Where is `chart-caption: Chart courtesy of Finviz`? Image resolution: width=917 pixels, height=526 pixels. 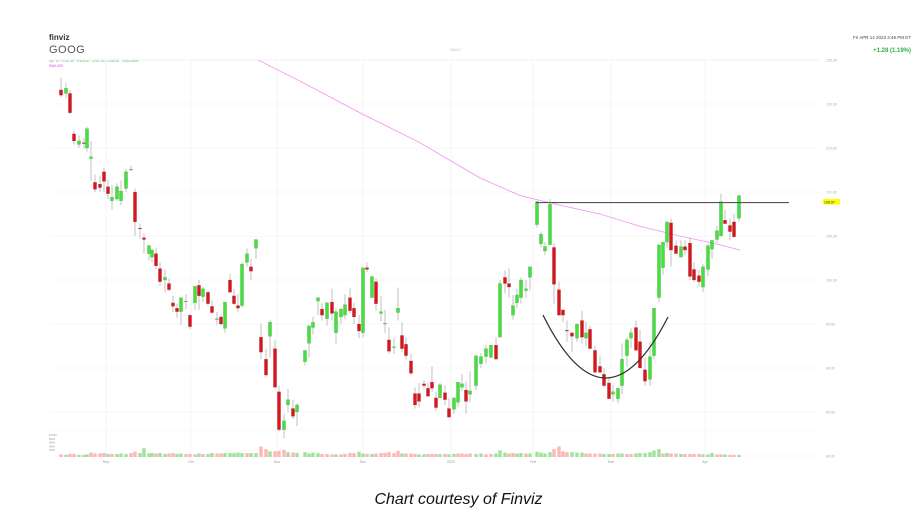
chart-caption: Chart courtesy of Finviz is located at coordinates (458, 499).